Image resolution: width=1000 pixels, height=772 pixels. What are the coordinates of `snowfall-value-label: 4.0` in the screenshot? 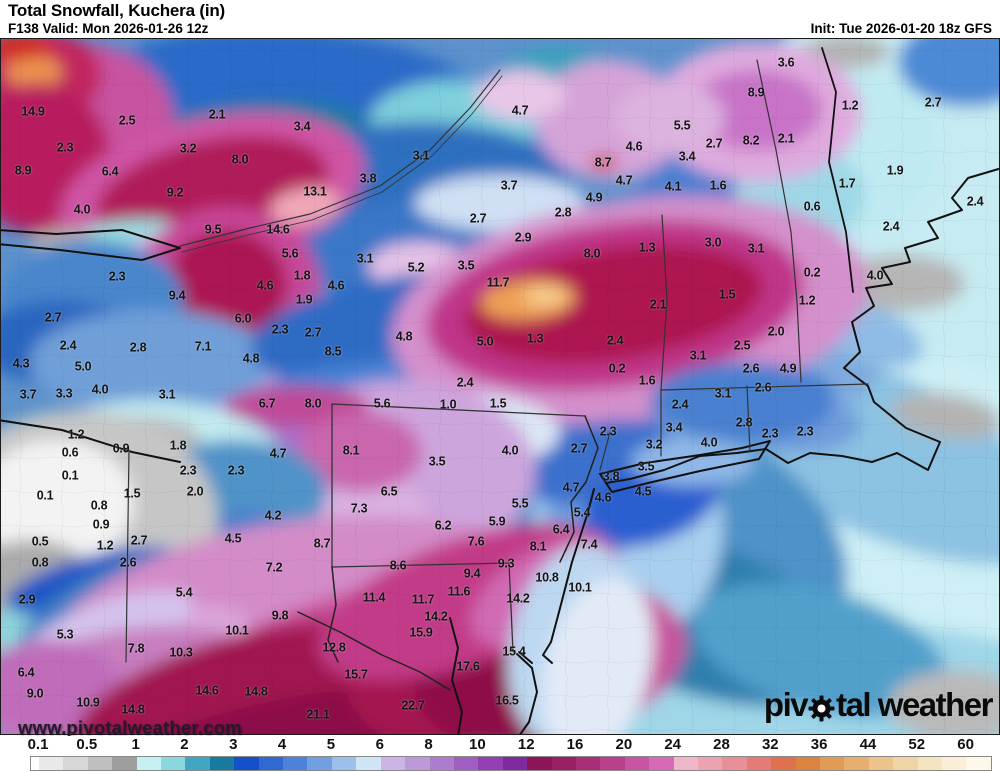 It's located at (100, 389).